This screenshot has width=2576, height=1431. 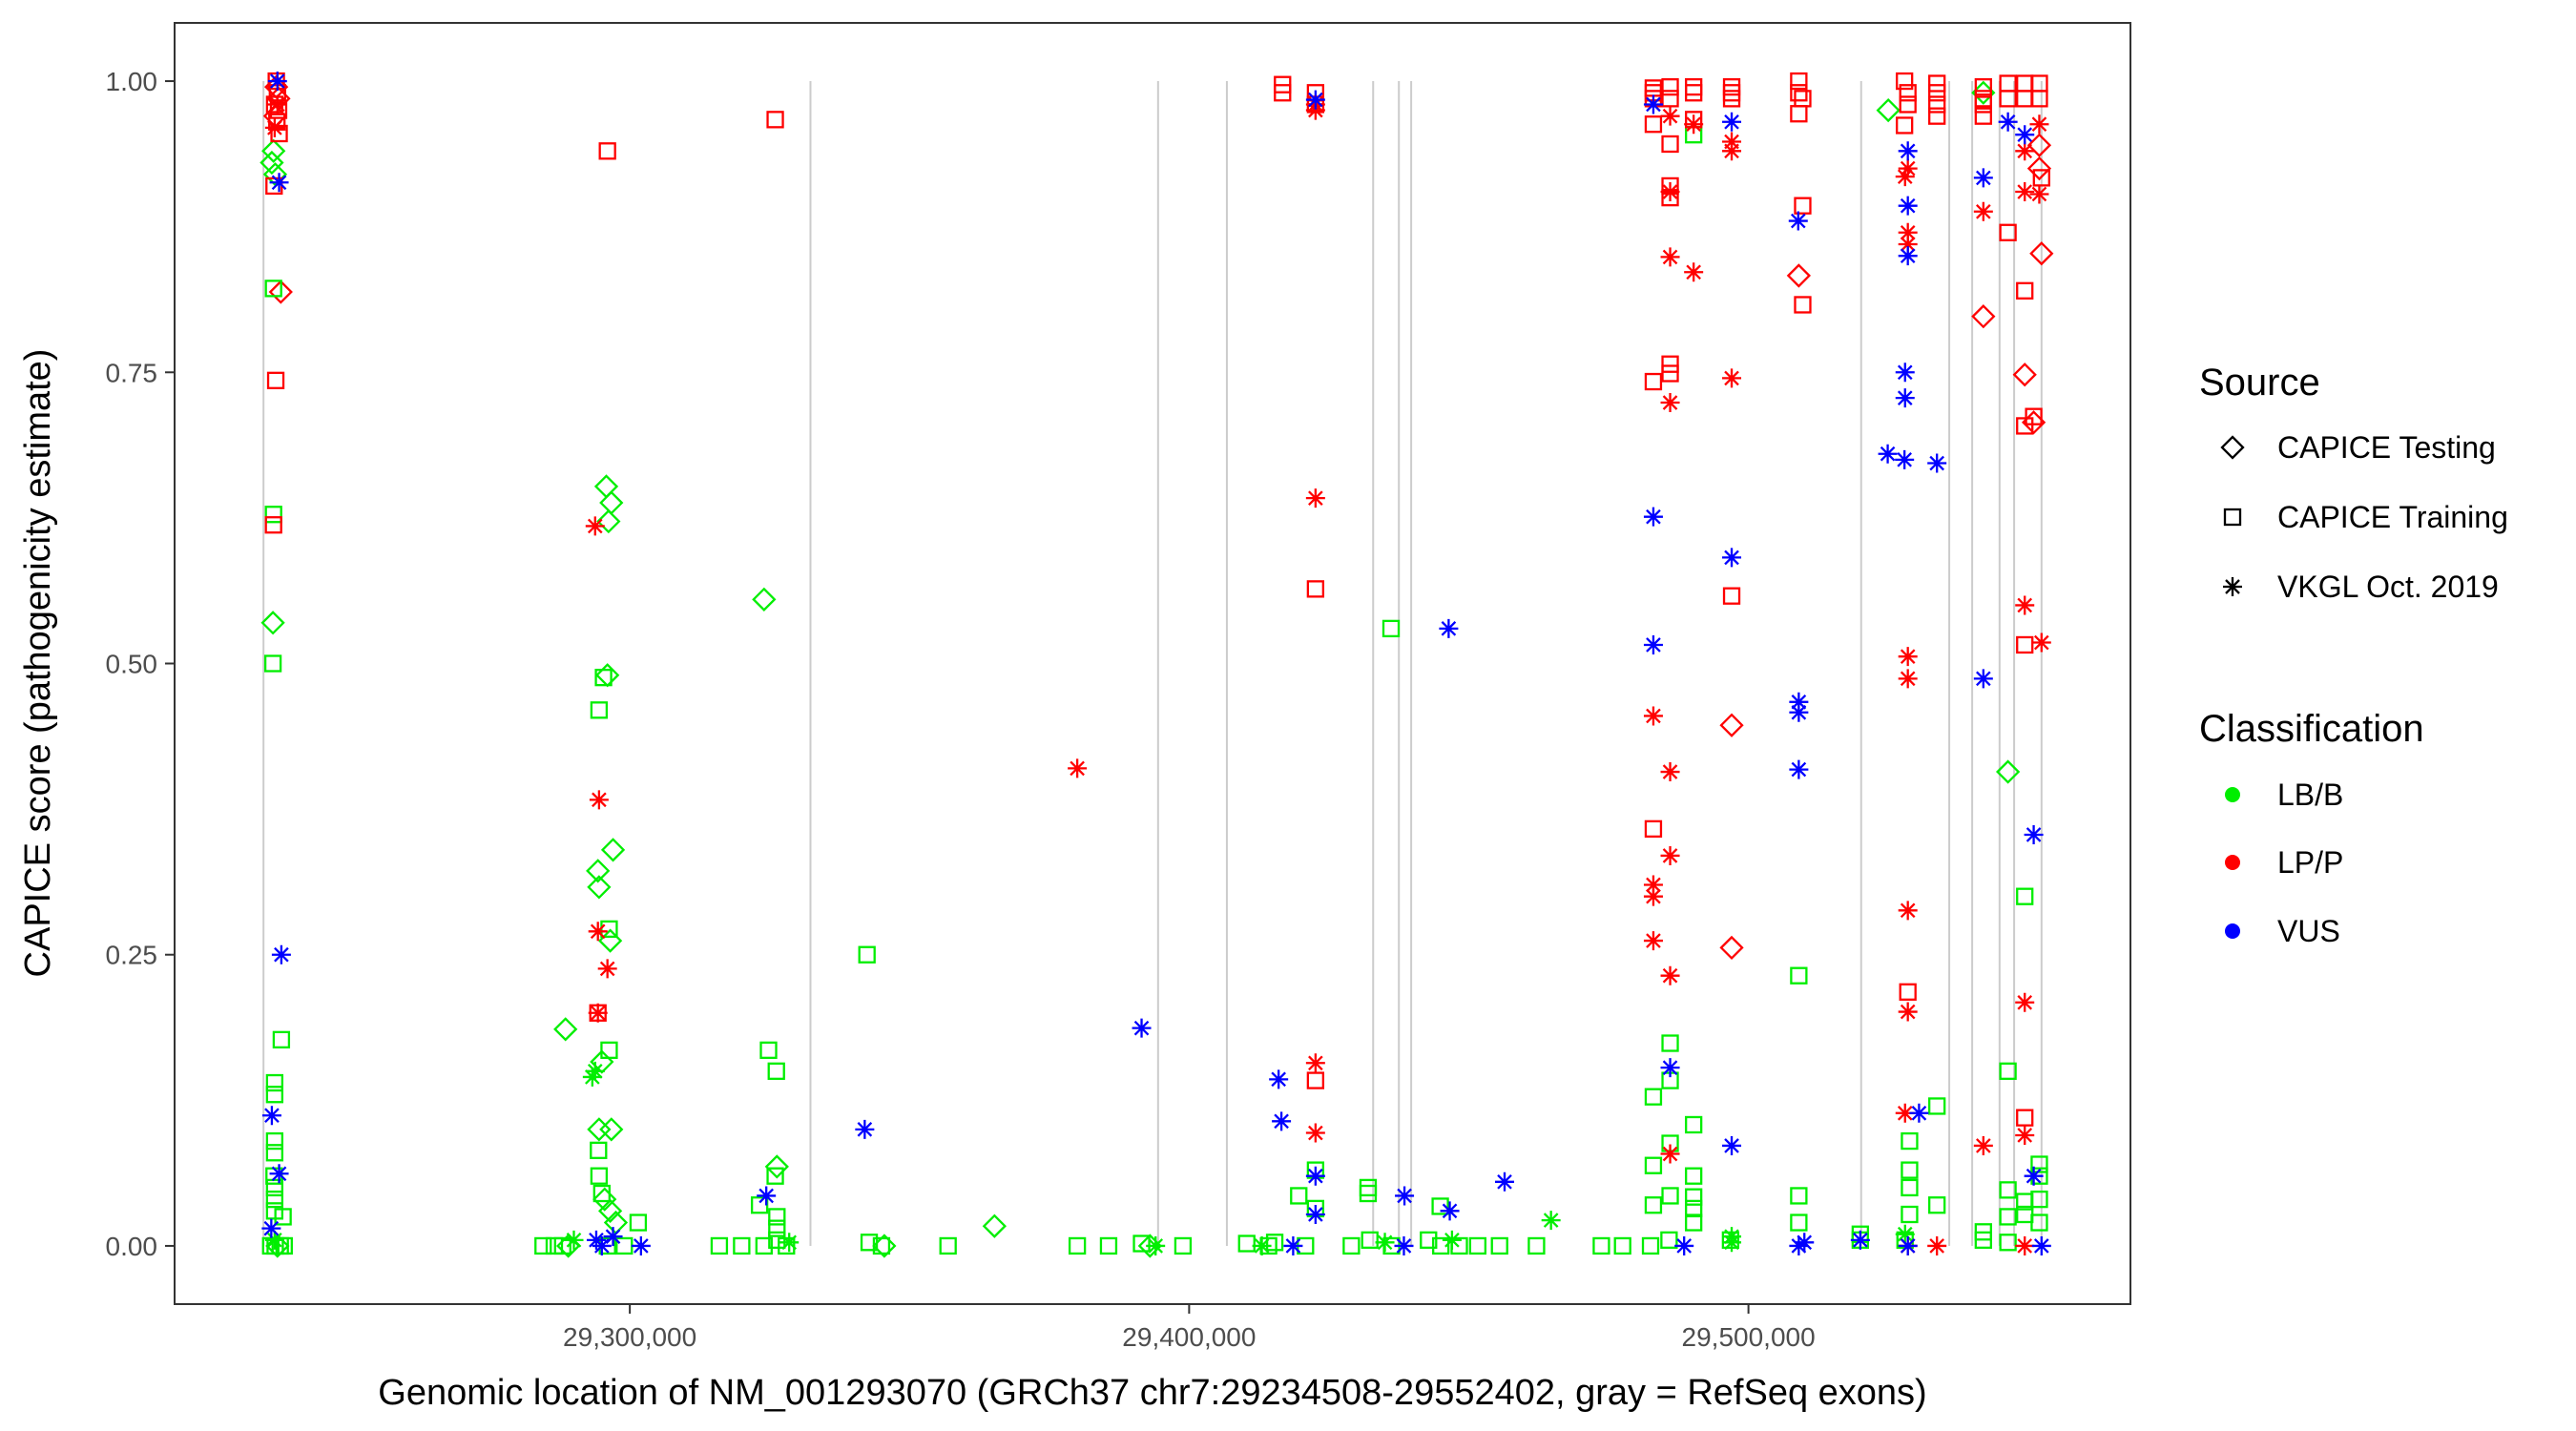 What do you see at coordinates (2310, 862) in the screenshot?
I see `legend-class-label: LP/P` at bounding box center [2310, 862].